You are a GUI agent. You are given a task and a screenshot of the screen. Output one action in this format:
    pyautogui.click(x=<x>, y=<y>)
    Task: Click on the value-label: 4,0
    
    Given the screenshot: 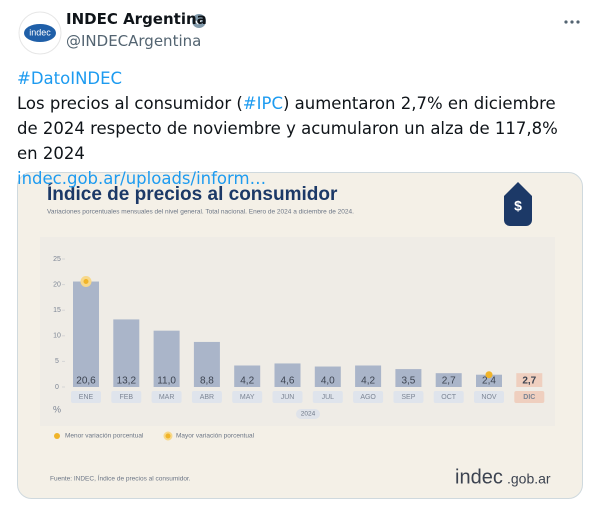 What is the action you would take?
    pyautogui.click(x=328, y=381)
    